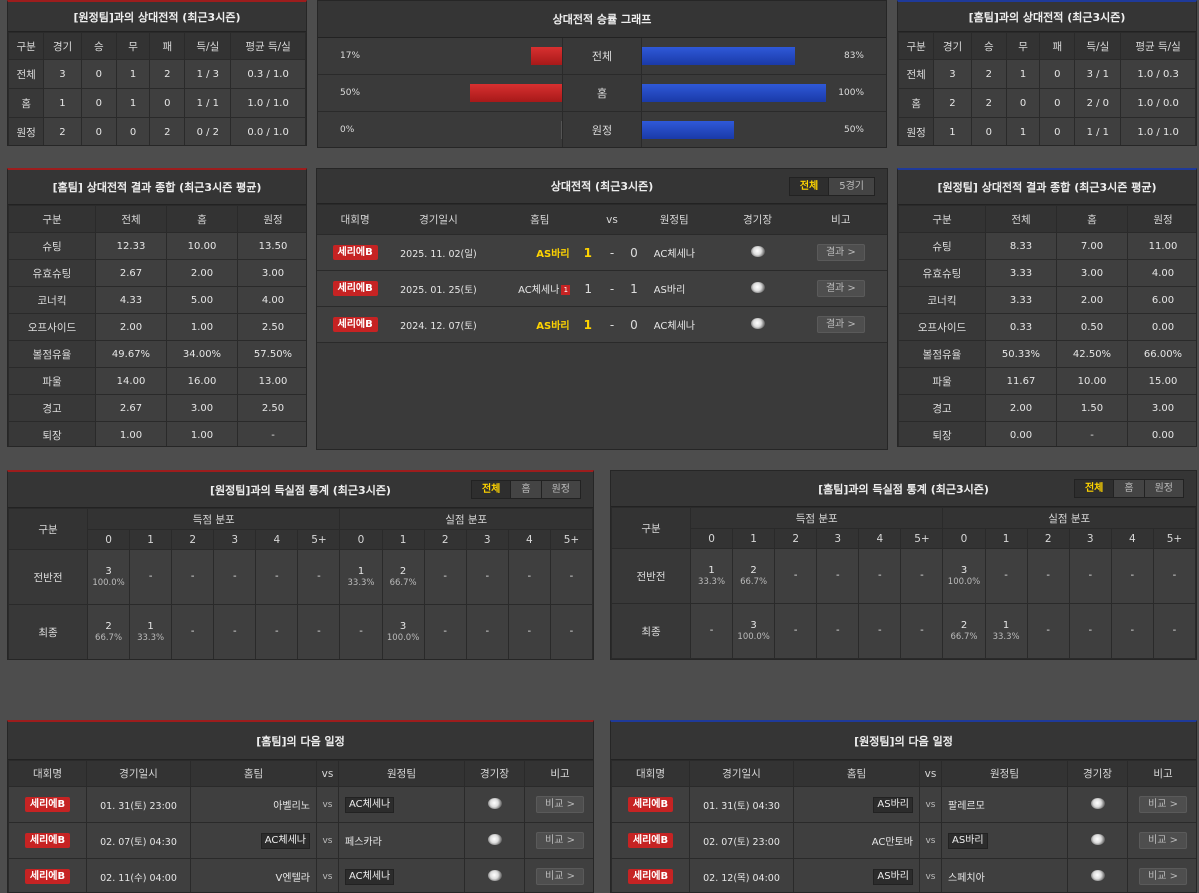 The width and height of the screenshot is (1199, 893). I want to click on home-team-cell: AS바리, so click(856, 875).